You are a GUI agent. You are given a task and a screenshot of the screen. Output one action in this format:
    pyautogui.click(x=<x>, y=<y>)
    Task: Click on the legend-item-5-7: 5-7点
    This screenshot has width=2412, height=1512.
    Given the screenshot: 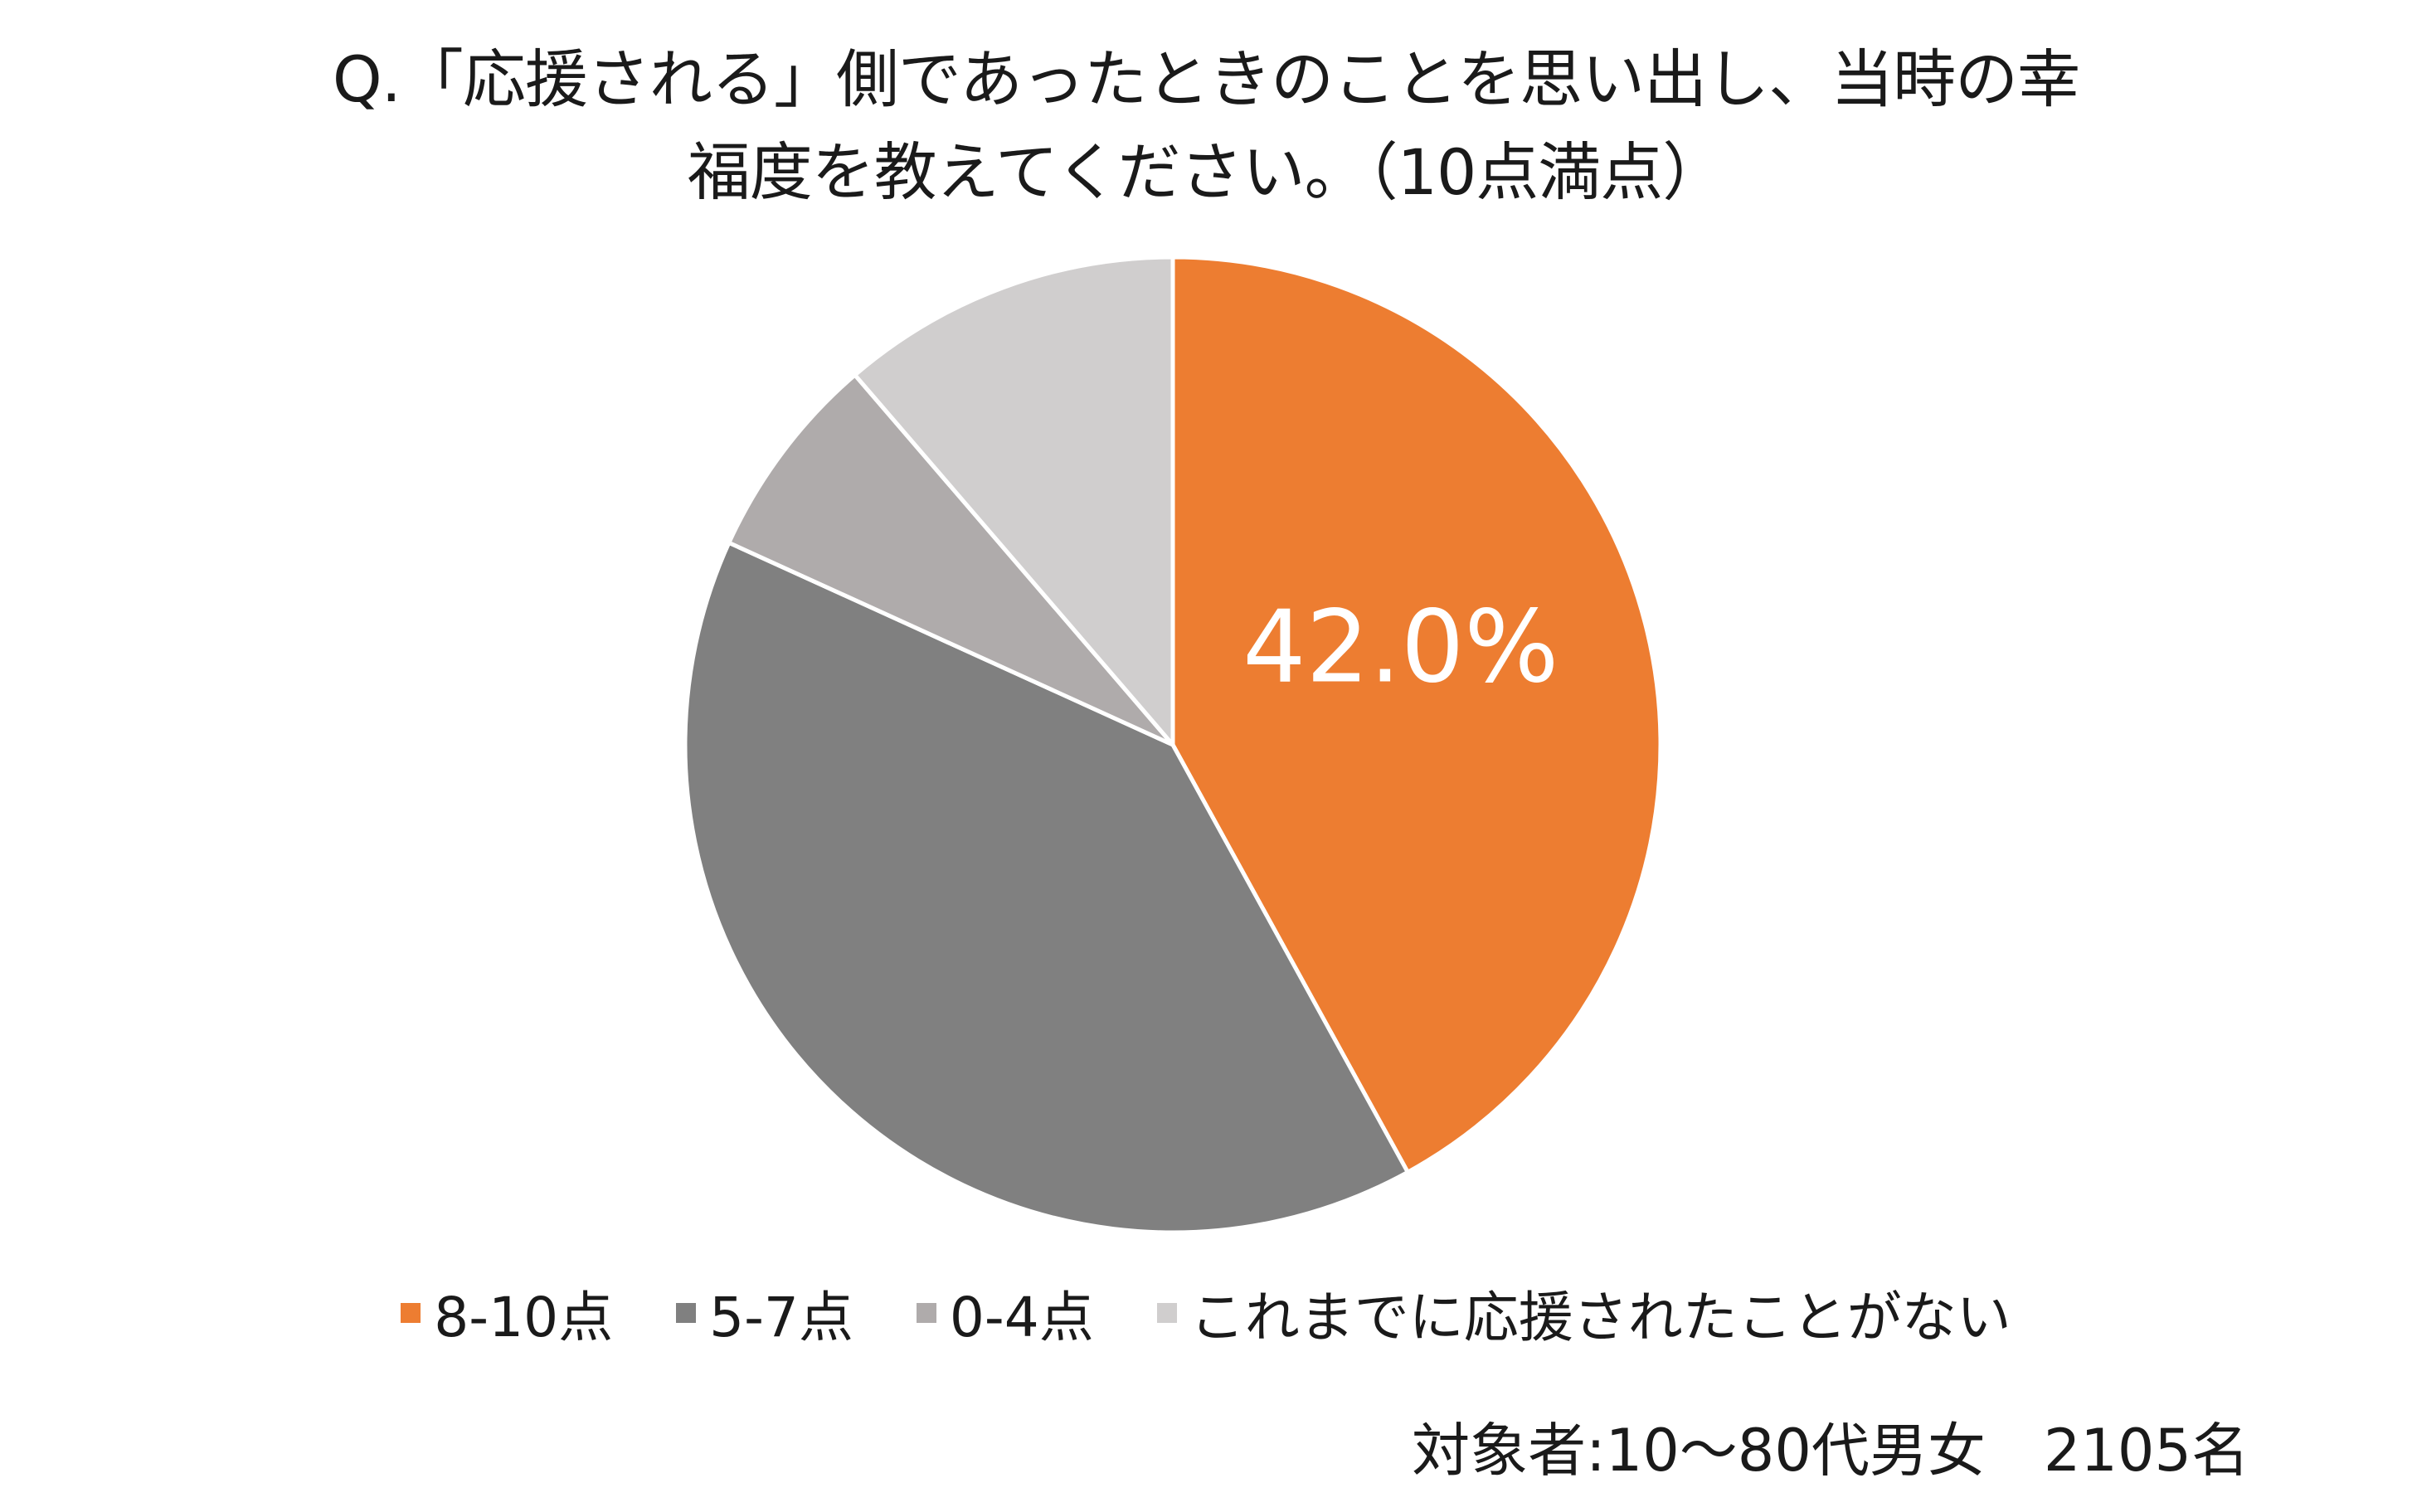 What is the action you would take?
    pyautogui.click(x=764, y=1313)
    